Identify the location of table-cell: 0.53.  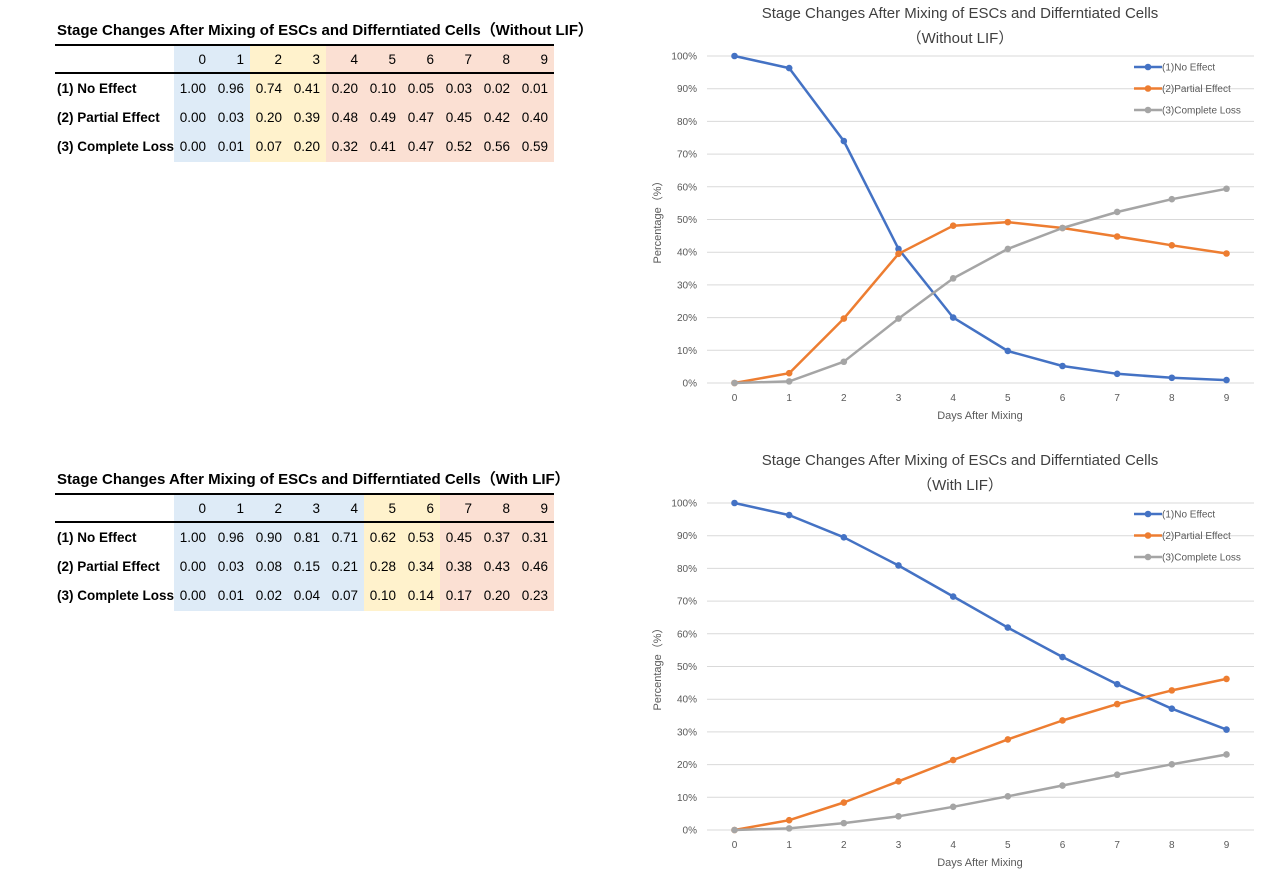
(421, 537).